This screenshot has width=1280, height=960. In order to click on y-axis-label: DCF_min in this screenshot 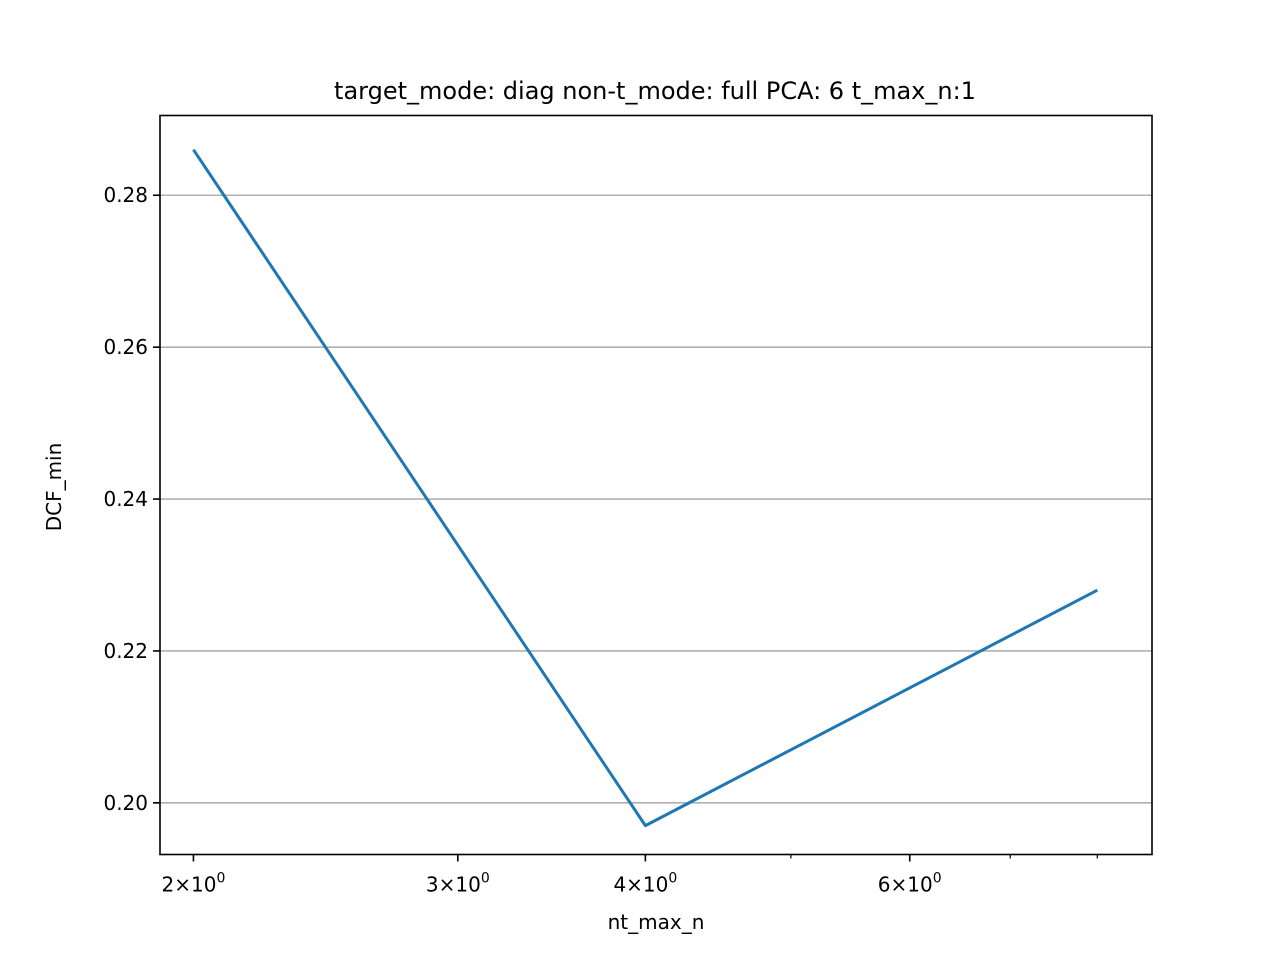, I will do `click(54, 487)`.